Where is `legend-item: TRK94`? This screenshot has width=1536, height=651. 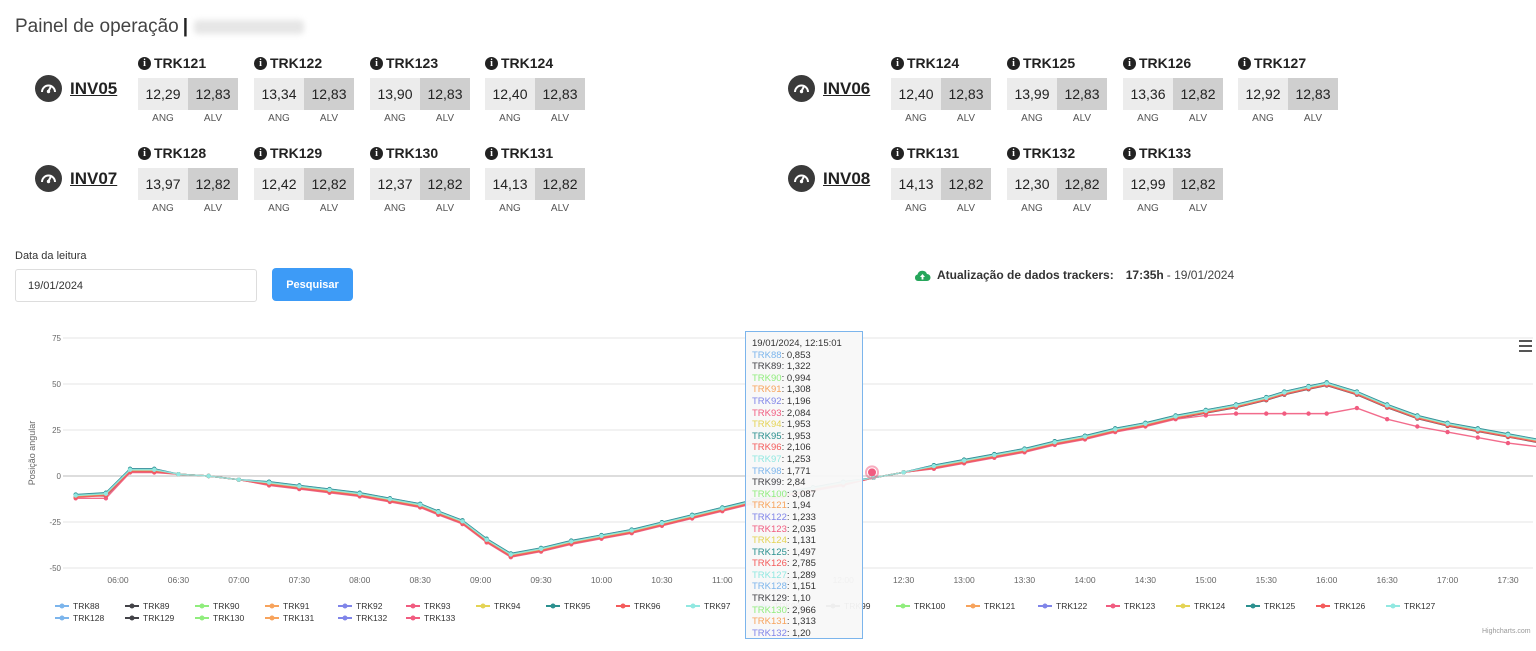
legend-item: TRK94 is located at coordinates (507, 606).